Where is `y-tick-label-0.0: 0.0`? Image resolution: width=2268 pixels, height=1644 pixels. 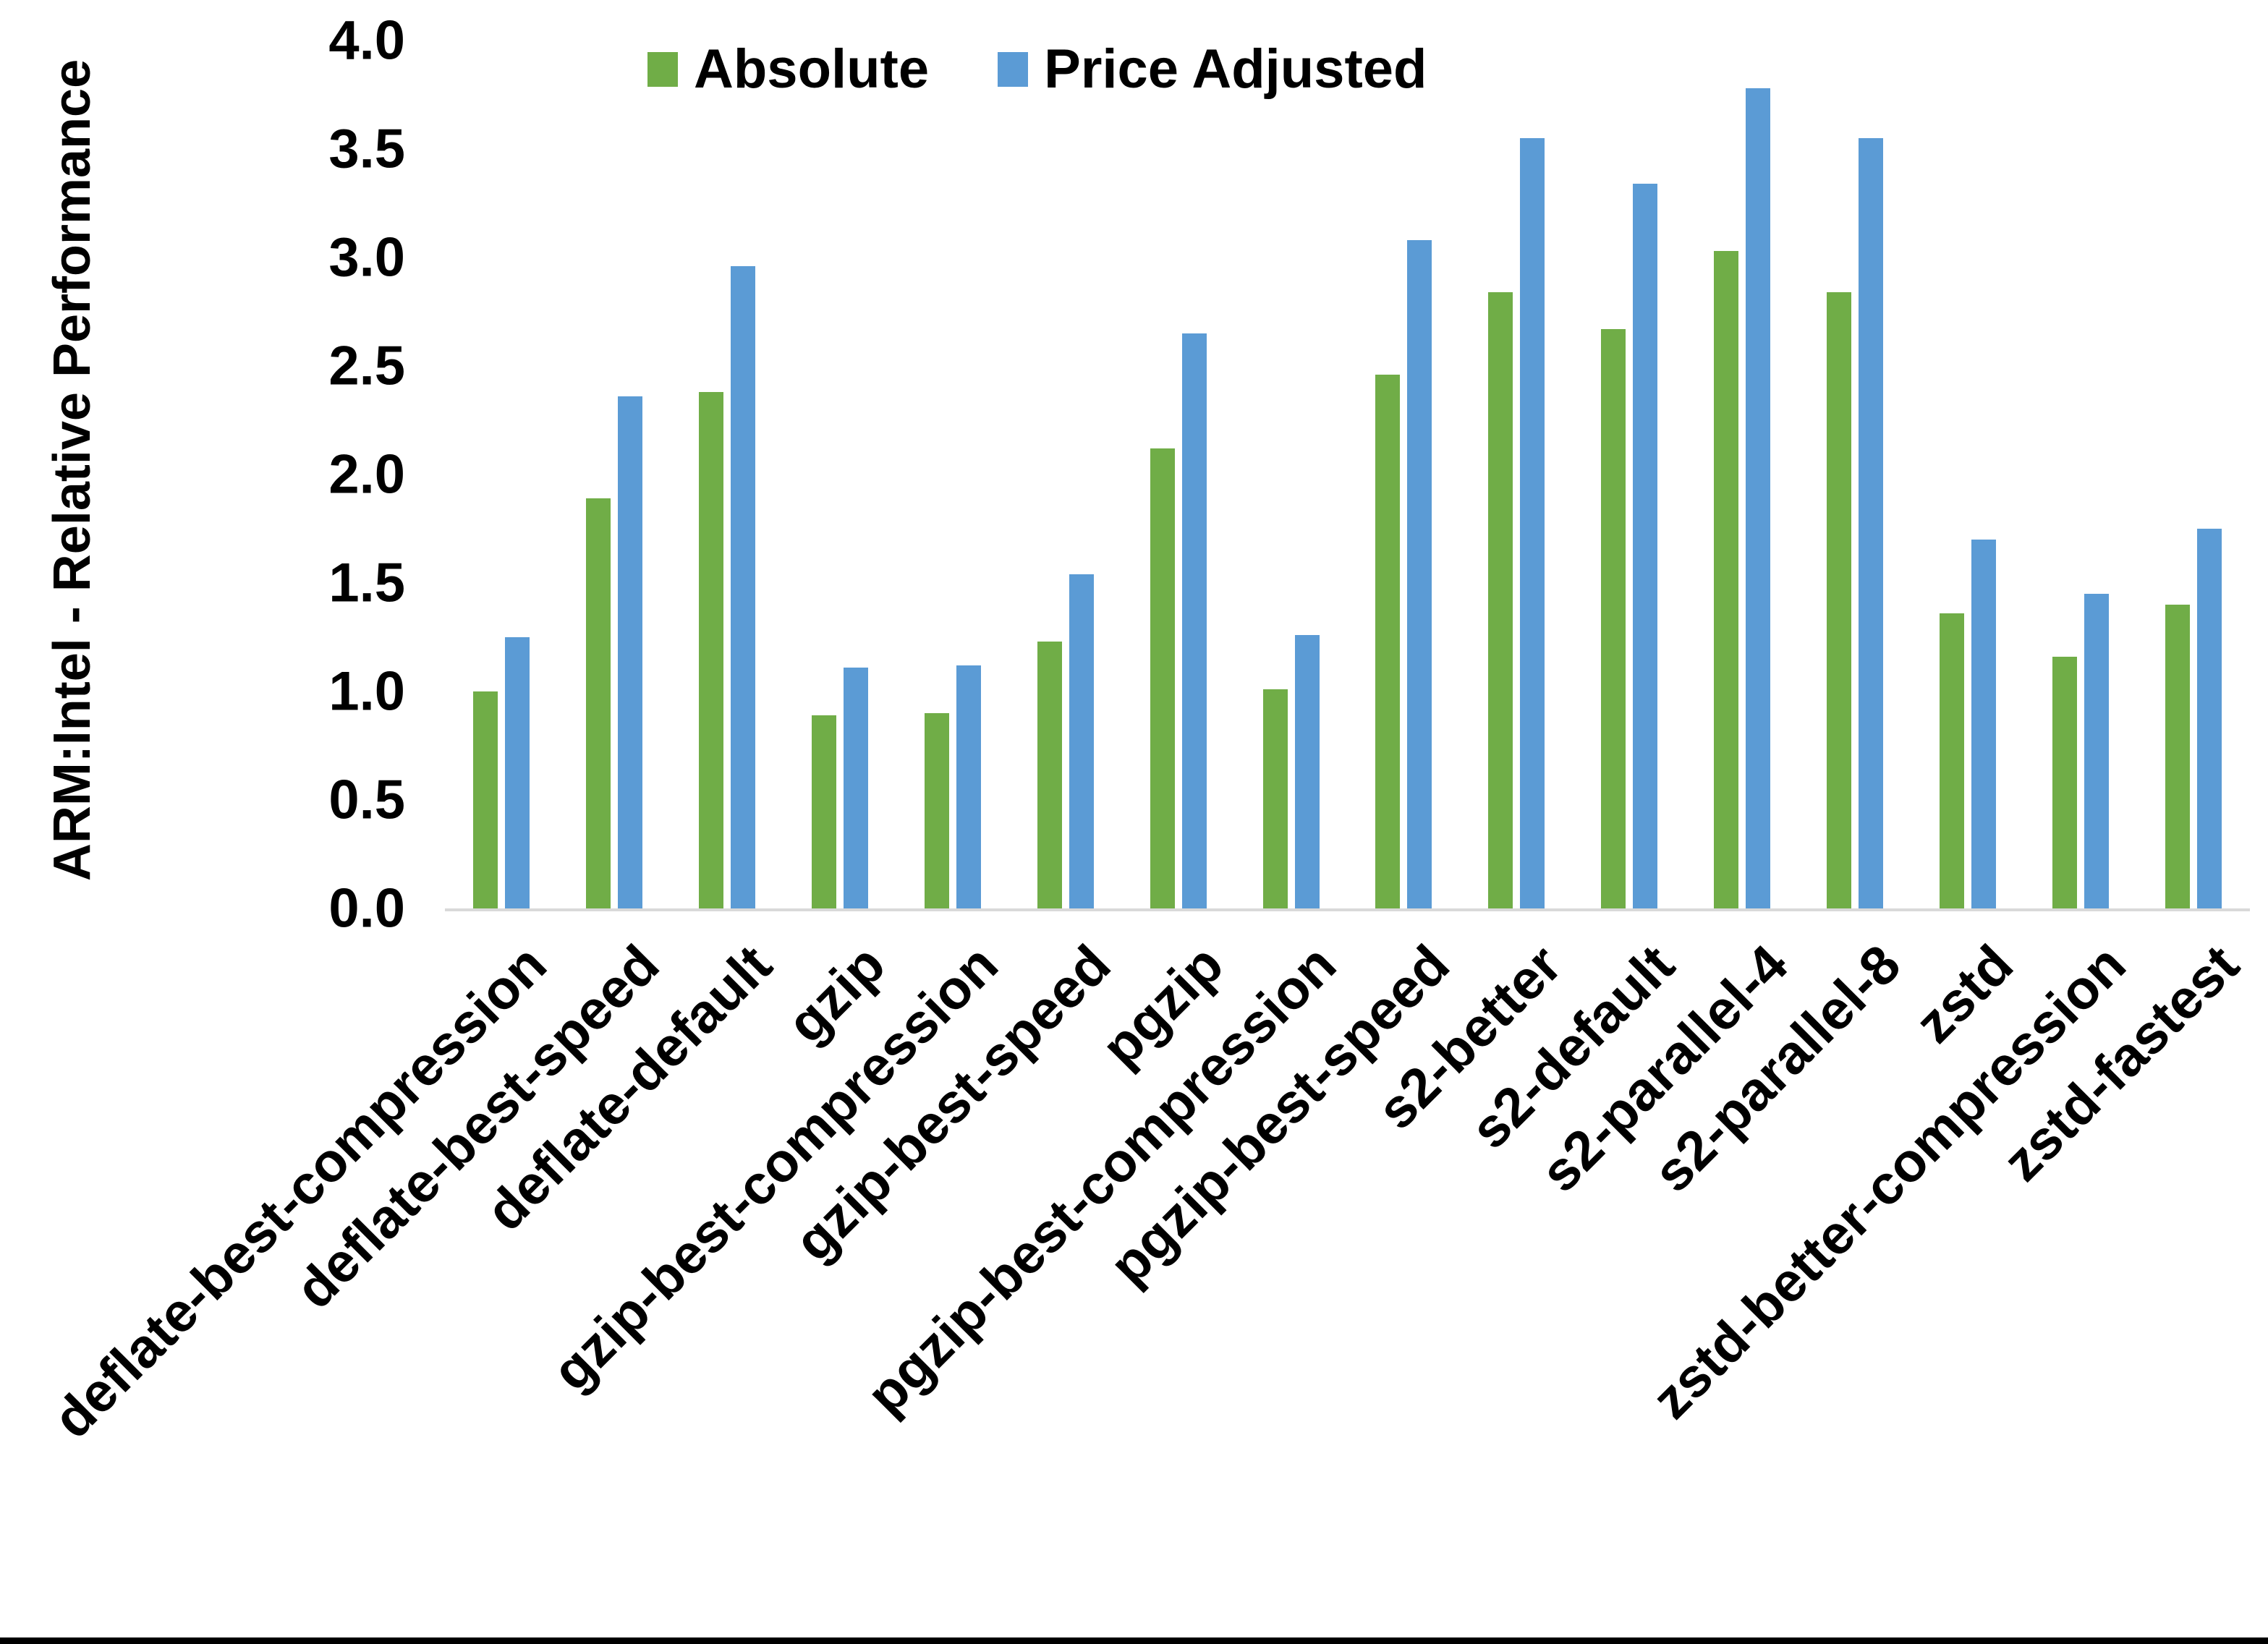
y-tick-label-0.0: 0.0 is located at coordinates (366, 908).